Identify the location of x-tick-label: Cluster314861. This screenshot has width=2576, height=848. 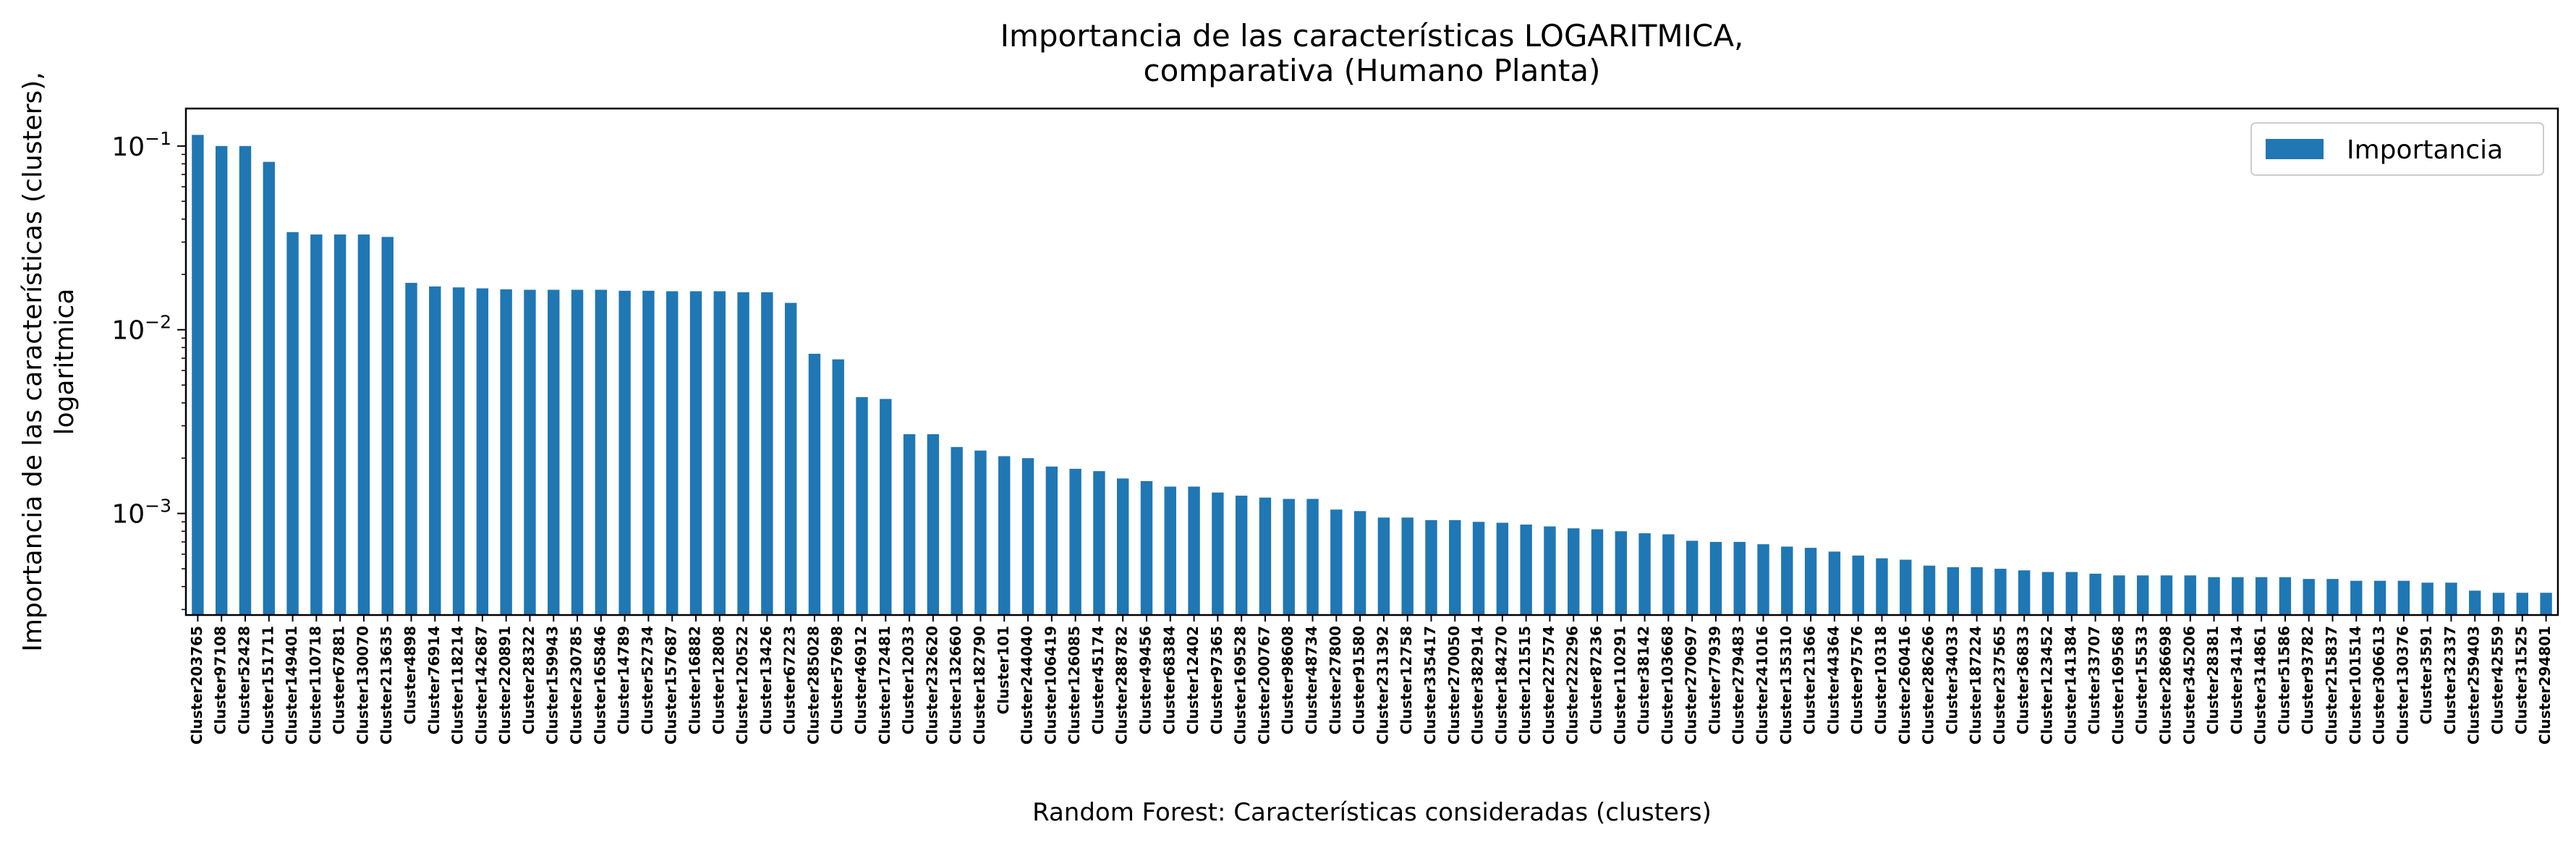
(2260, 685).